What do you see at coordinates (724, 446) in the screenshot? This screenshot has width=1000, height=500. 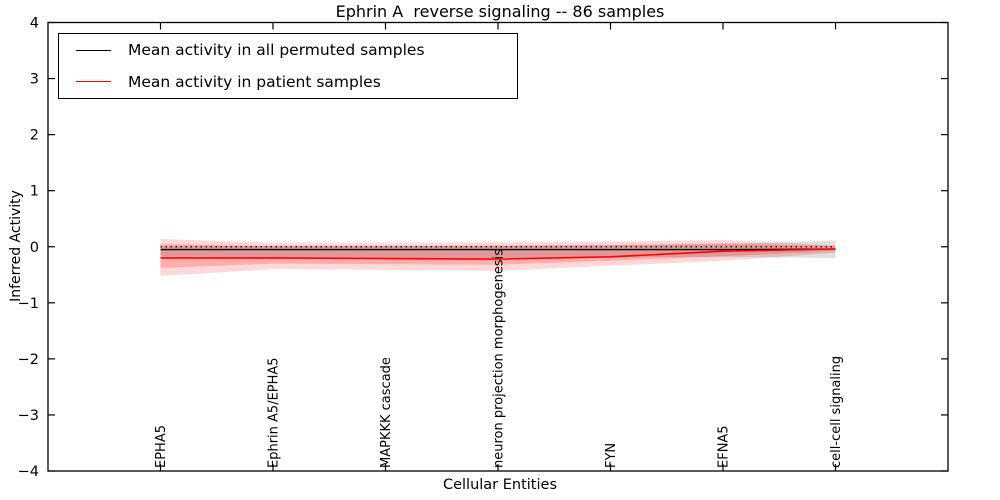 I see `x-tick-label: EFNA5` at bounding box center [724, 446].